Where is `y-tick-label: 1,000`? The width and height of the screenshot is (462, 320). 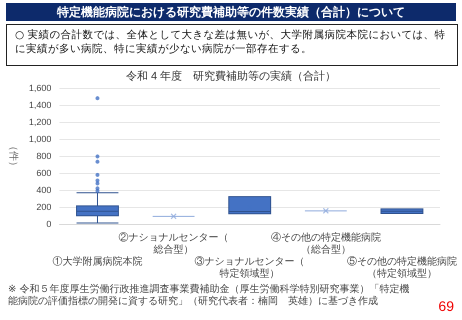
y-tick-label: 1,000 is located at coordinates (40, 139).